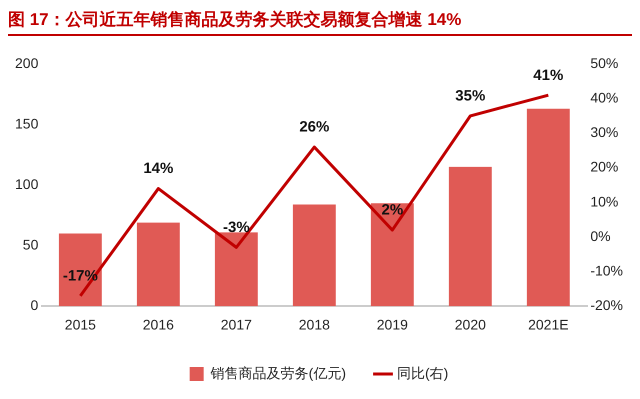 This screenshot has height=399, width=640. What do you see at coordinates (392, 324) in the screenshot?
I see `x-tick-label: 2019` at bounding box center [392, 324].